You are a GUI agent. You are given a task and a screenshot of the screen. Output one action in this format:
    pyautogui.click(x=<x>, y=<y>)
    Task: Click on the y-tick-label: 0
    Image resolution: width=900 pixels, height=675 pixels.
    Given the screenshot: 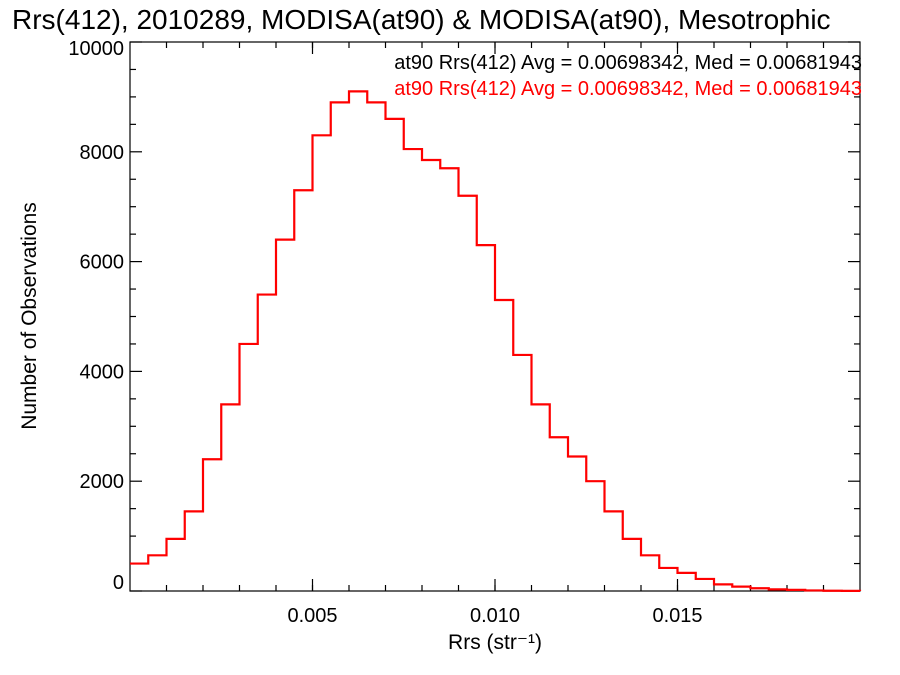 What is the action you would take?
    pyautogui.click(x=118, y=583)
    